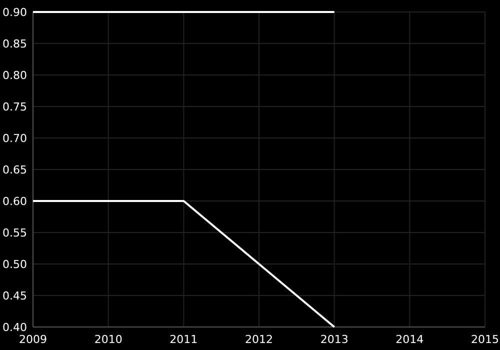 The image size is (500, 350). Describe the element at coordinates (14, 264) in the screenshot. I see `y-tick-label: 0.50` at that location.